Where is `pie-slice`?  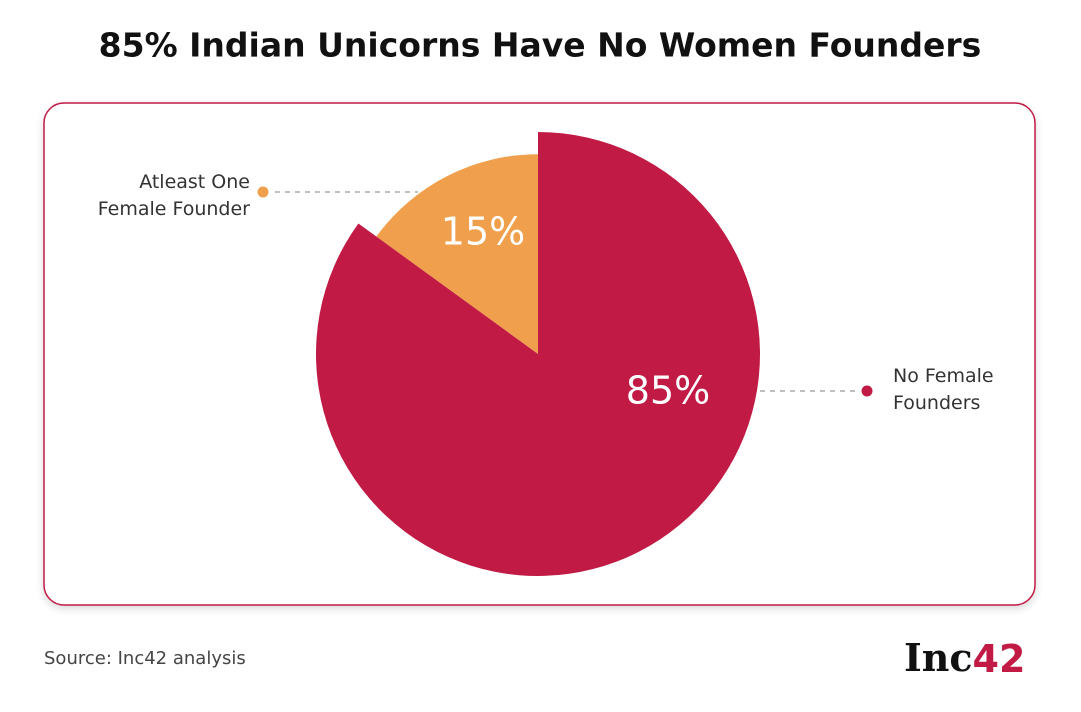 pie-slice is located at coordinates (457, 254).